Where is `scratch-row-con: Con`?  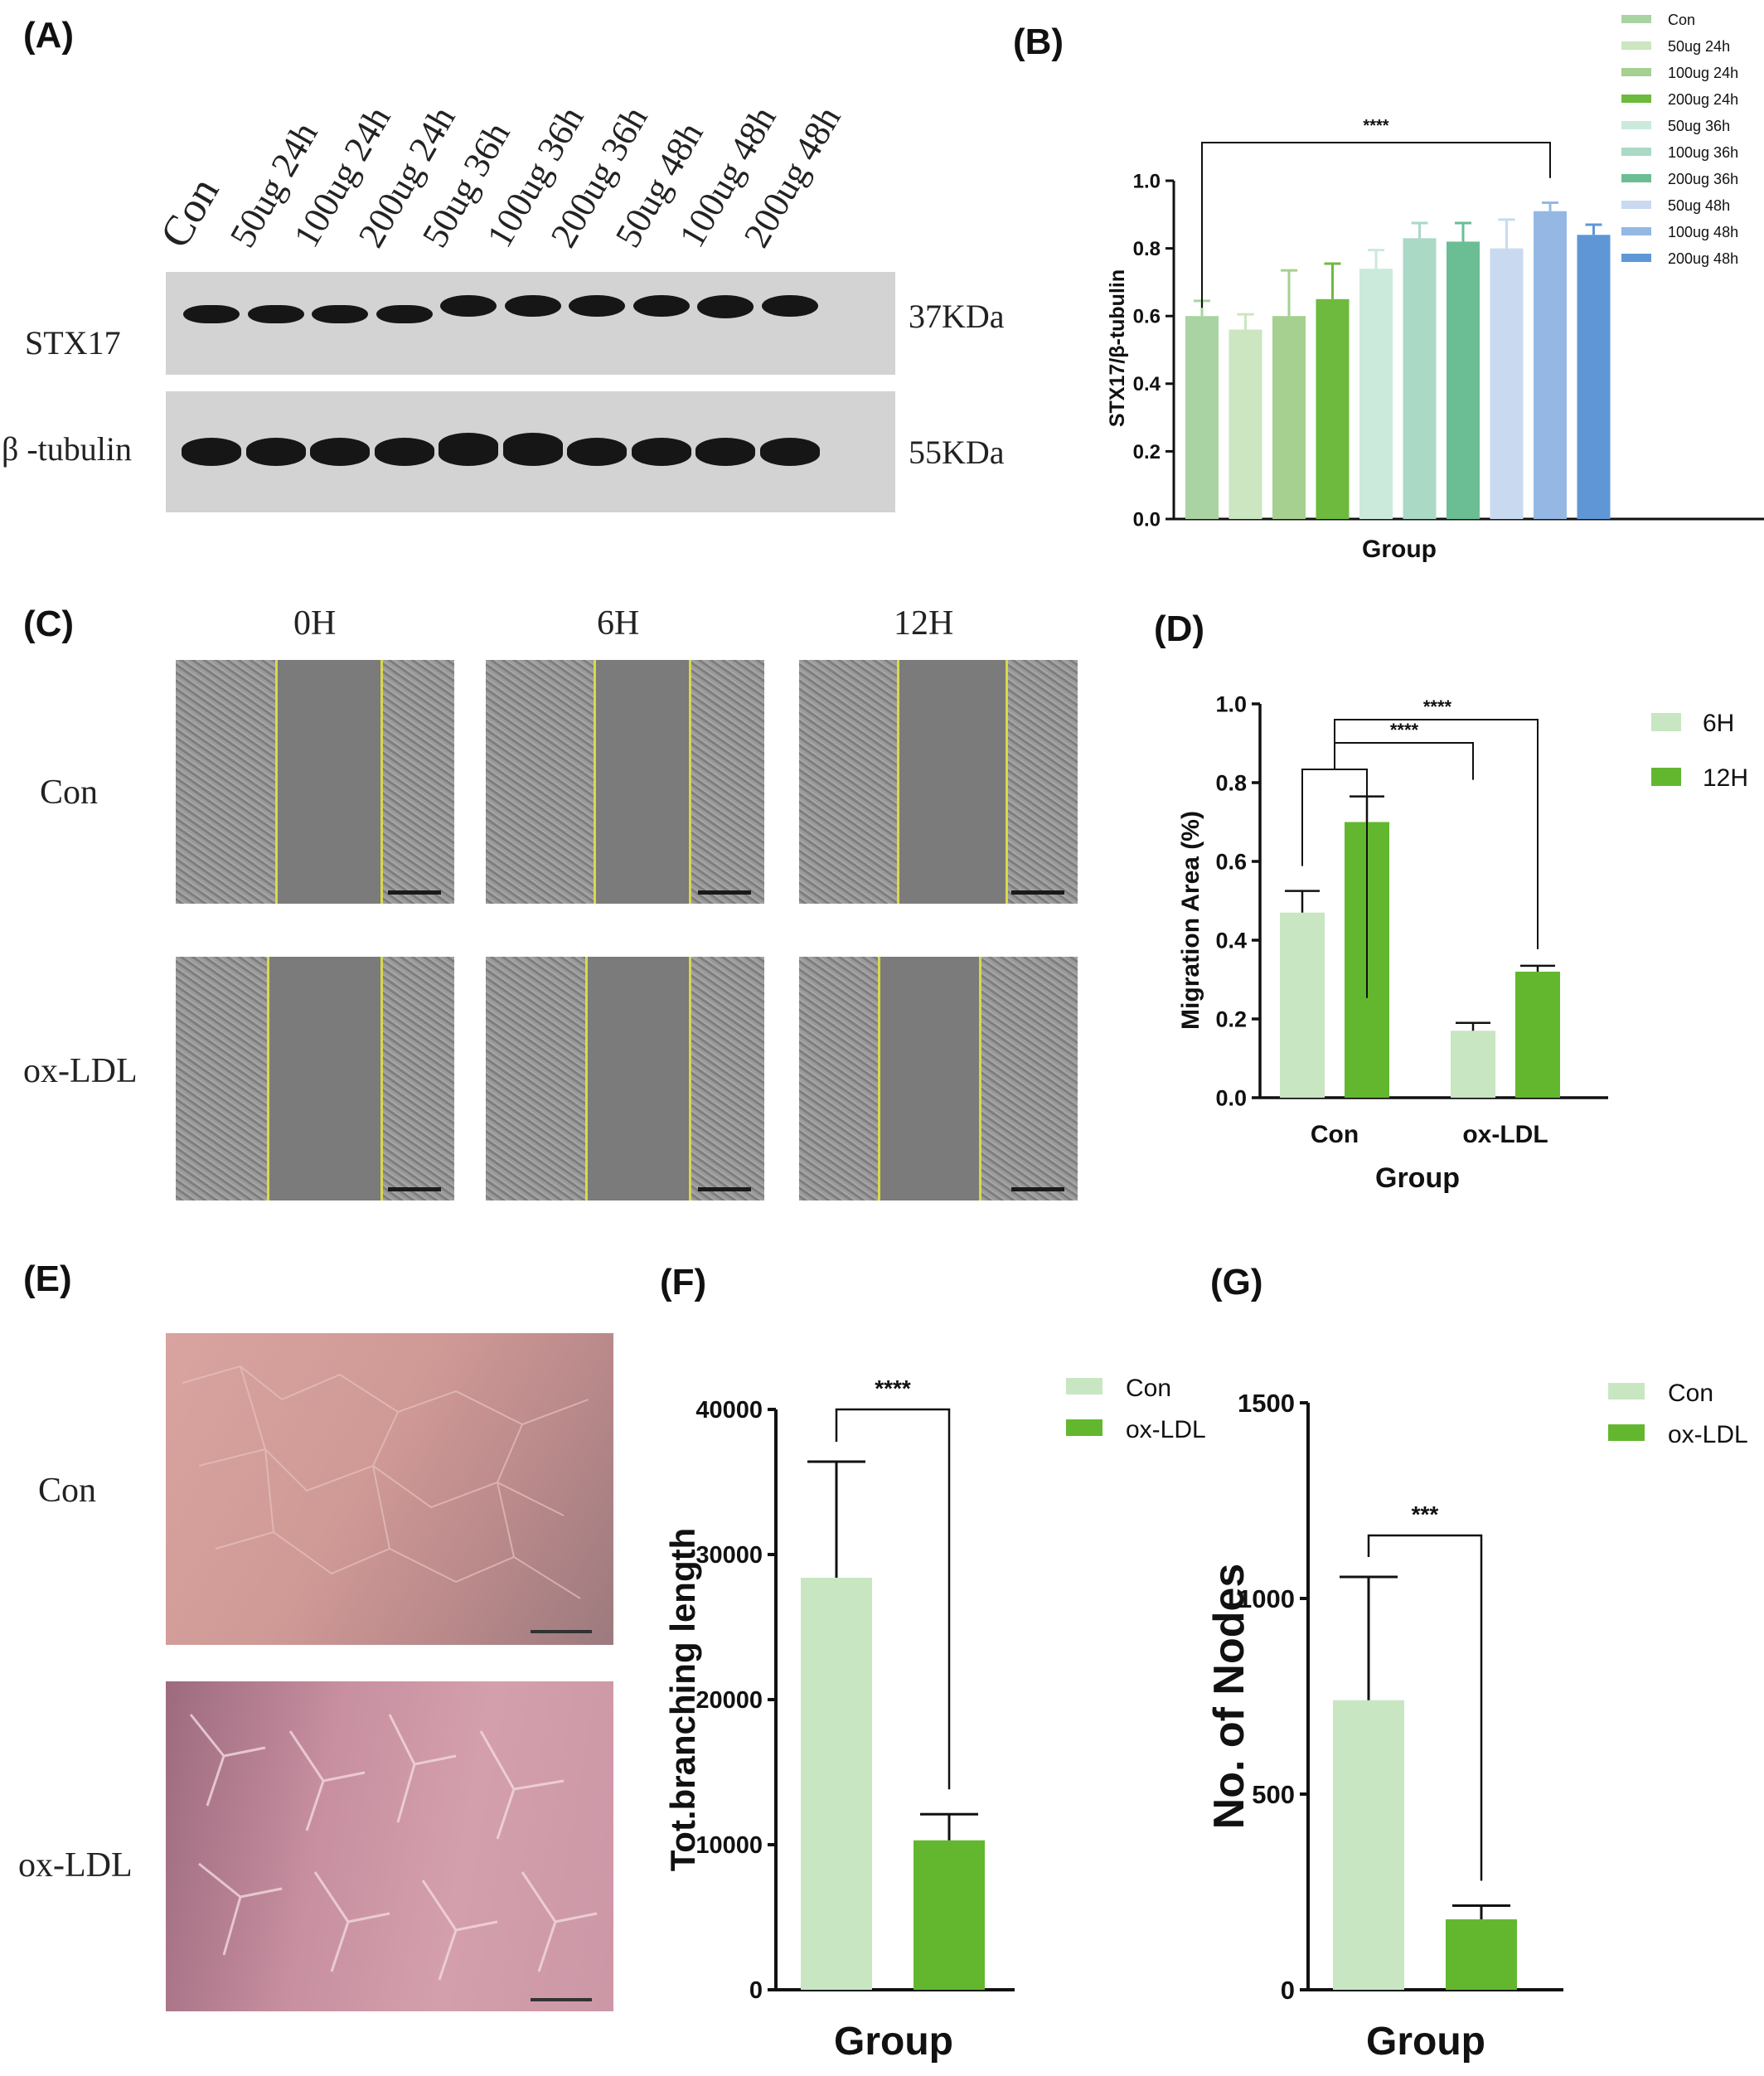 scratch-row-con: Con is located at coordinates (69, 793).